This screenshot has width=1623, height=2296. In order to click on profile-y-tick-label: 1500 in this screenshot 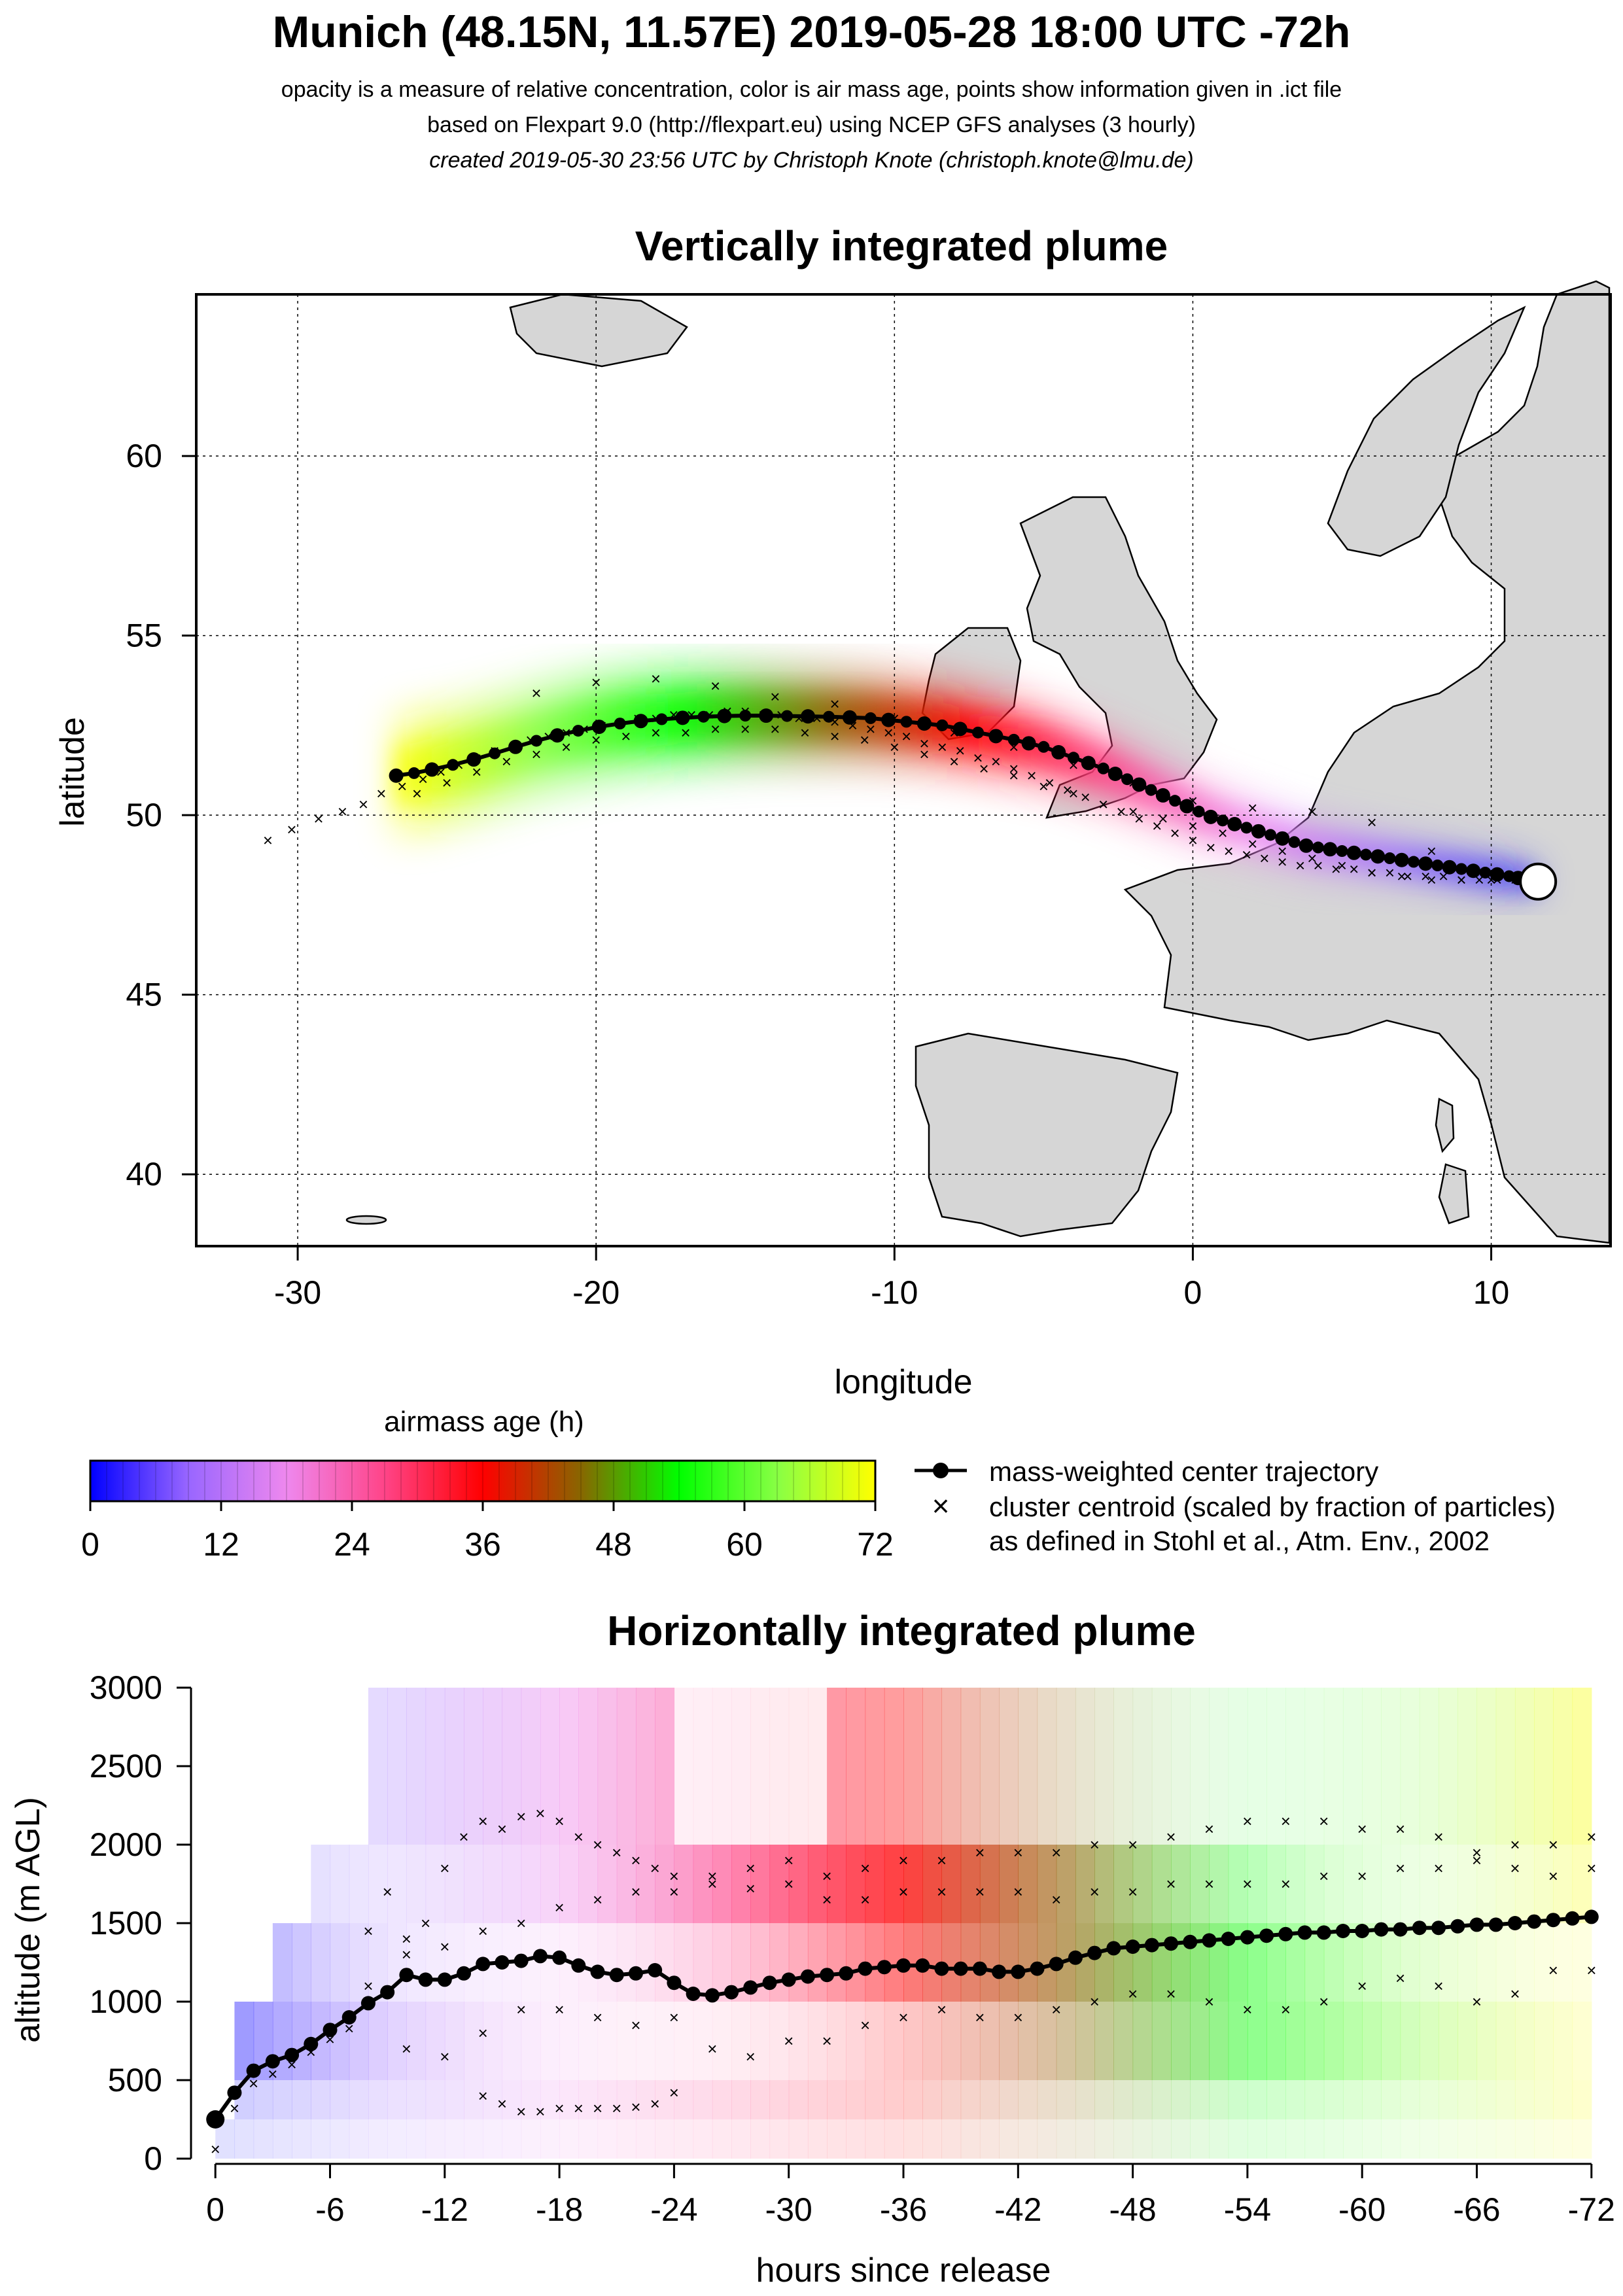, I will do `click(126, 1923)`.